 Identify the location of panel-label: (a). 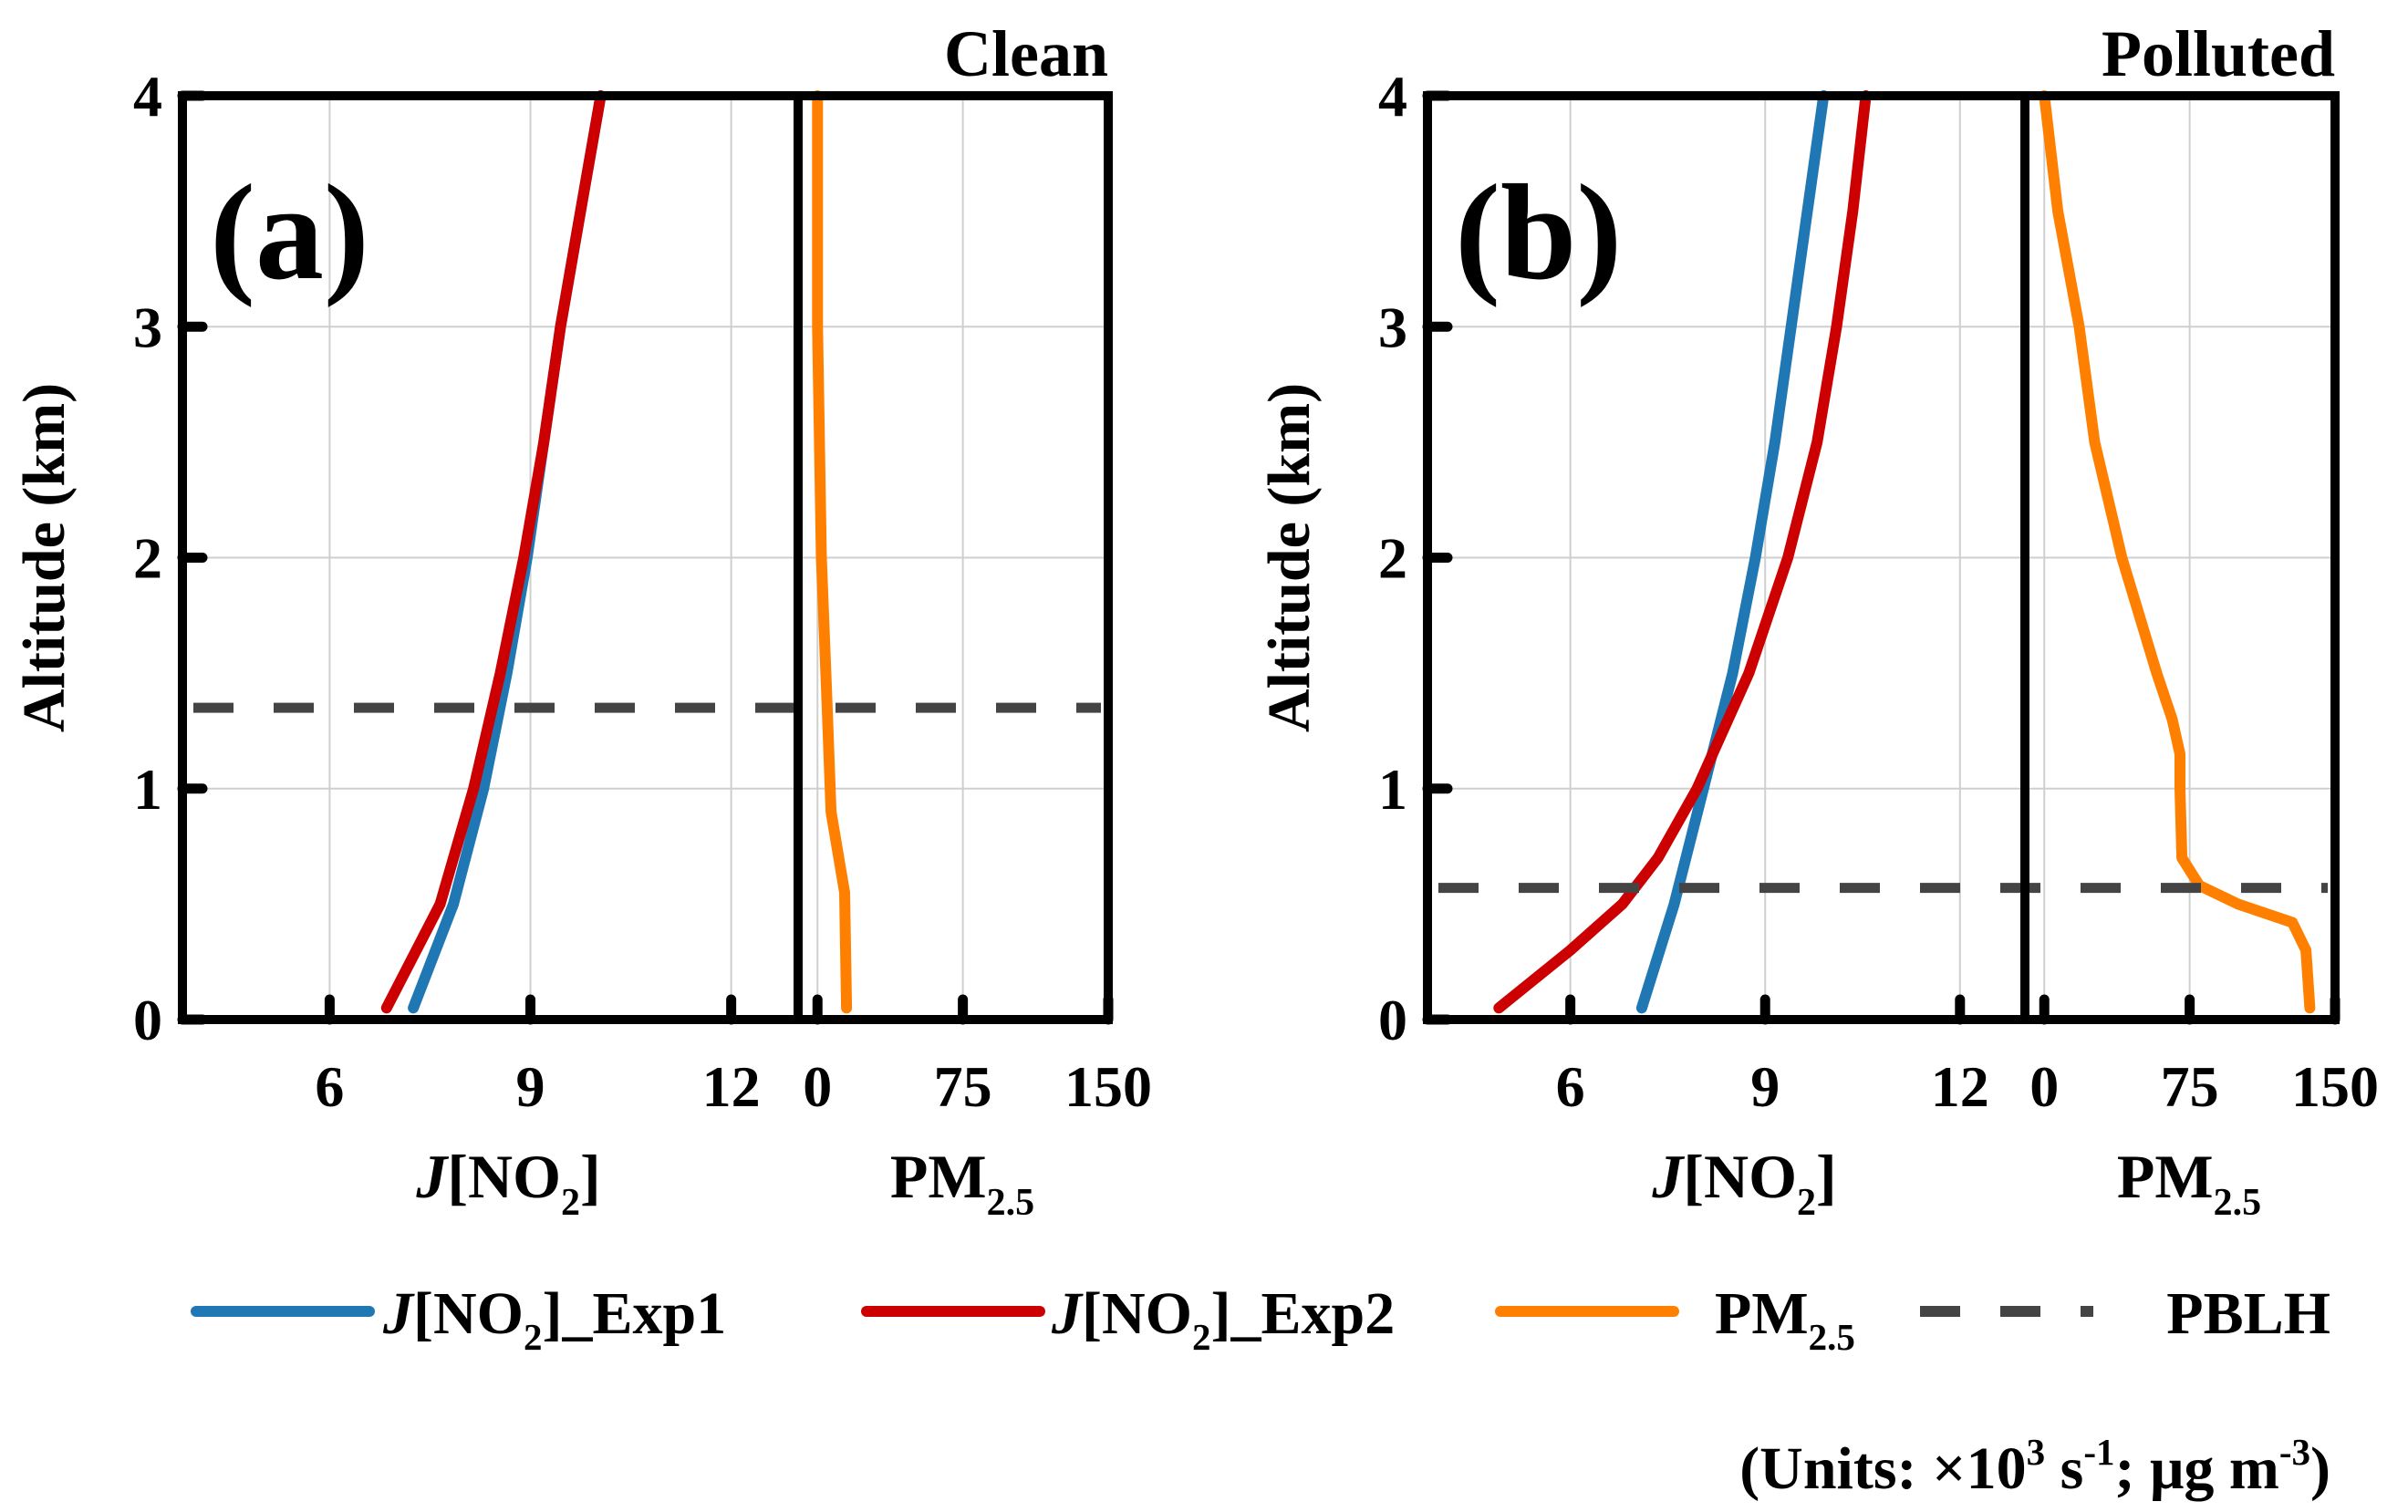
(289, 232).